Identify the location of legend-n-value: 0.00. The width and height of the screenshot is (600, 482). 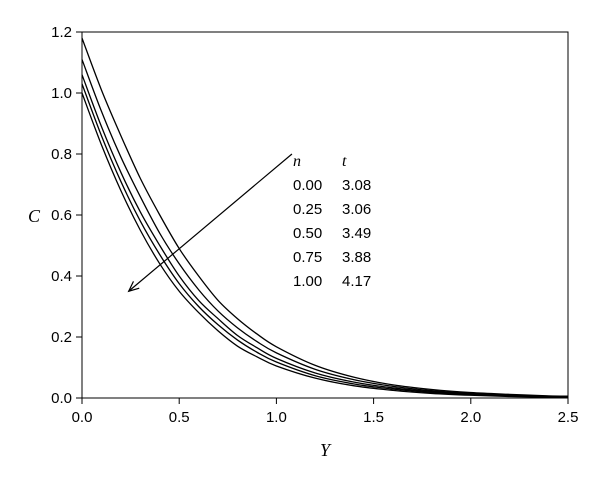
(307, 185).